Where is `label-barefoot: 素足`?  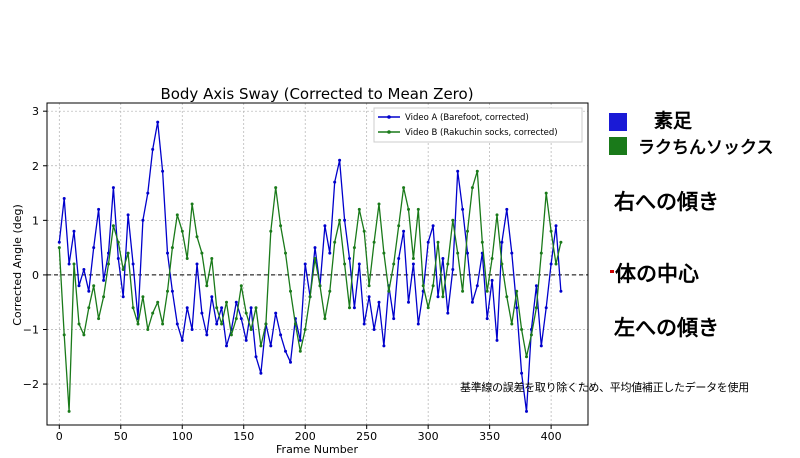 label-barefoot: 素足 is located at coordinates (673, 121).